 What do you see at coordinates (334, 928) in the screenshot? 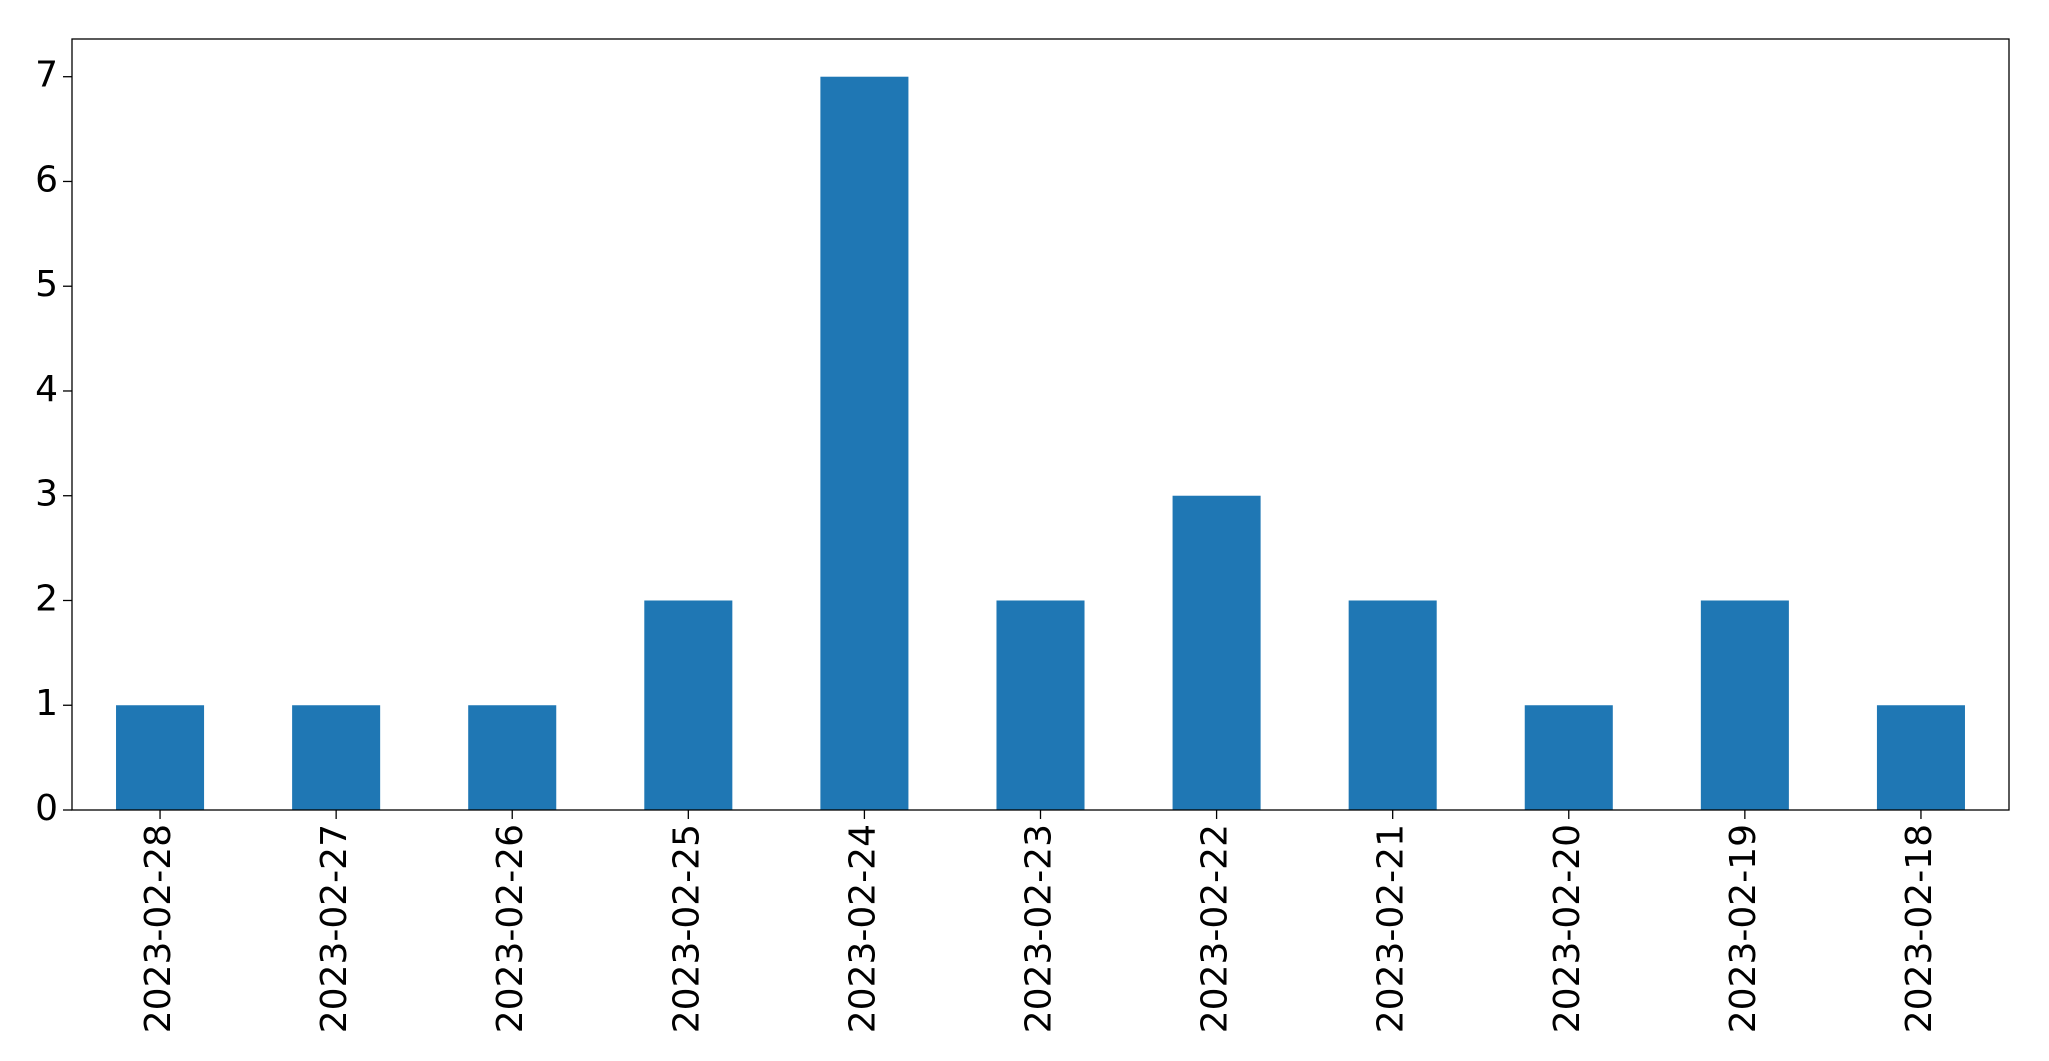
I see `x-tick-label: 2023-02-27` at bounding box center [334, 928].